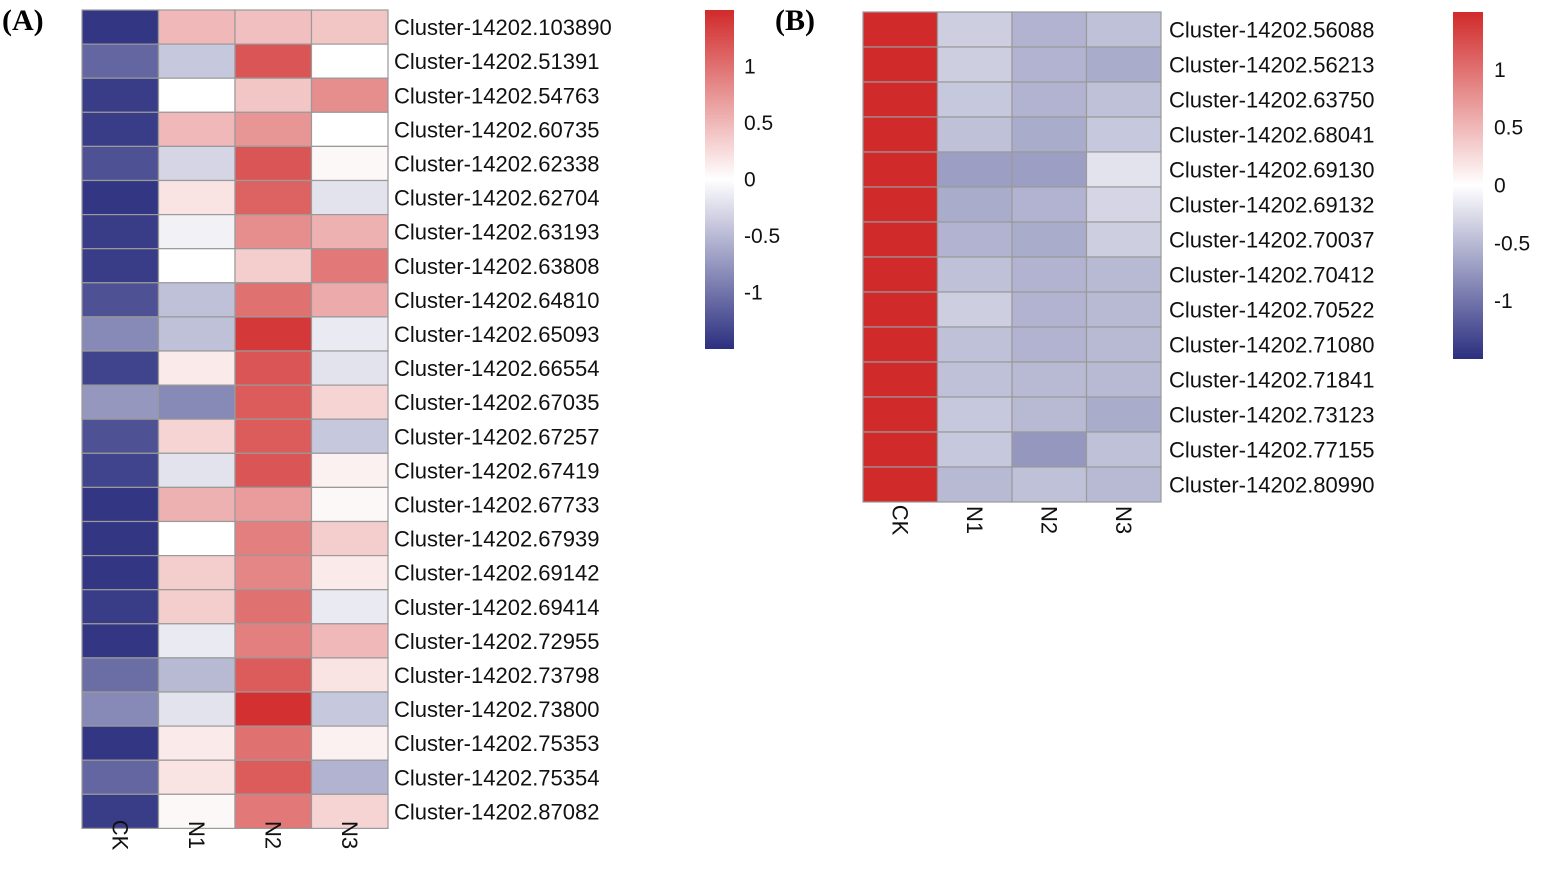  What do you see at coordinates (273, 402) in the screenshot?
I see `panel-a-cell-r11-c2` at bounding box center [273, 402].